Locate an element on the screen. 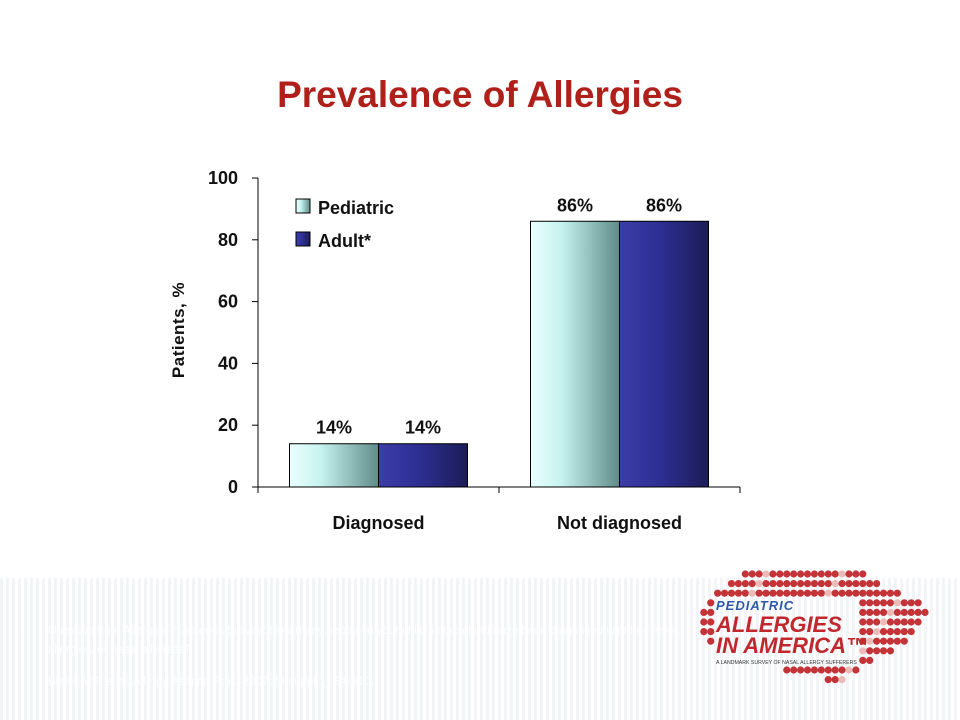 Image resolution: width=960 pixels, height=720 pixels. y-tick-label: 100 is located at coordinates (223, 178).